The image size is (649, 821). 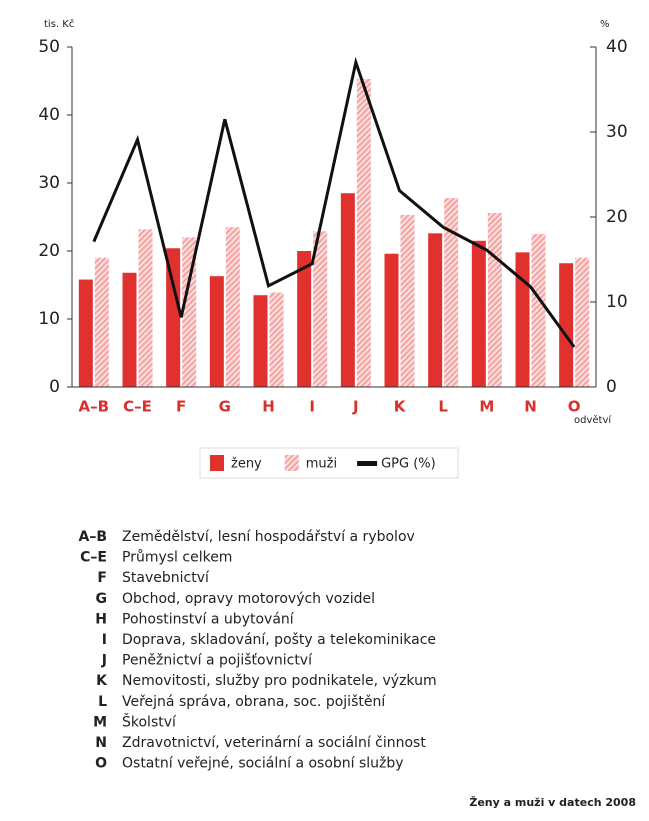 What do you see at coordinates (102, 702) in the screenshot?
I see `key-code: L` at bounding box center [102, 702].